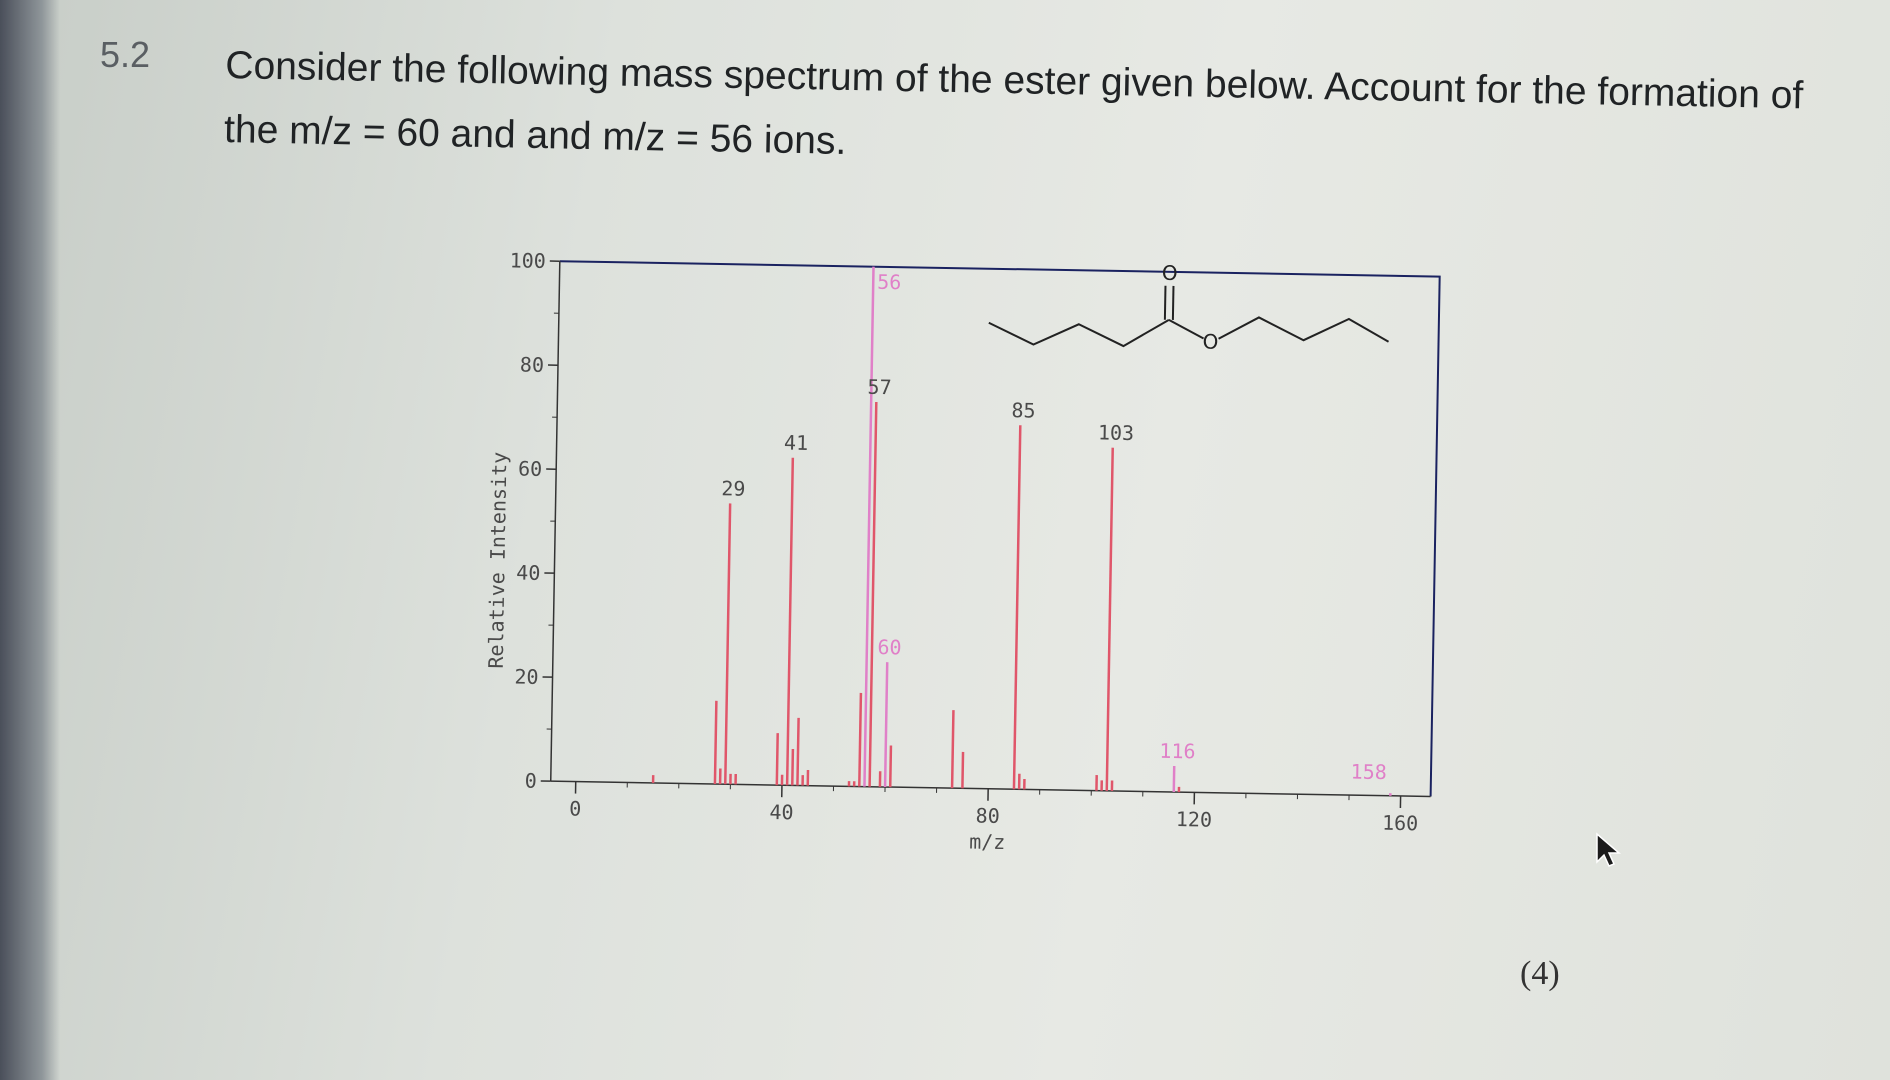 This screenshot has width=1890, height=1080. I want to click on peak-label: 60, so click(889, 647).